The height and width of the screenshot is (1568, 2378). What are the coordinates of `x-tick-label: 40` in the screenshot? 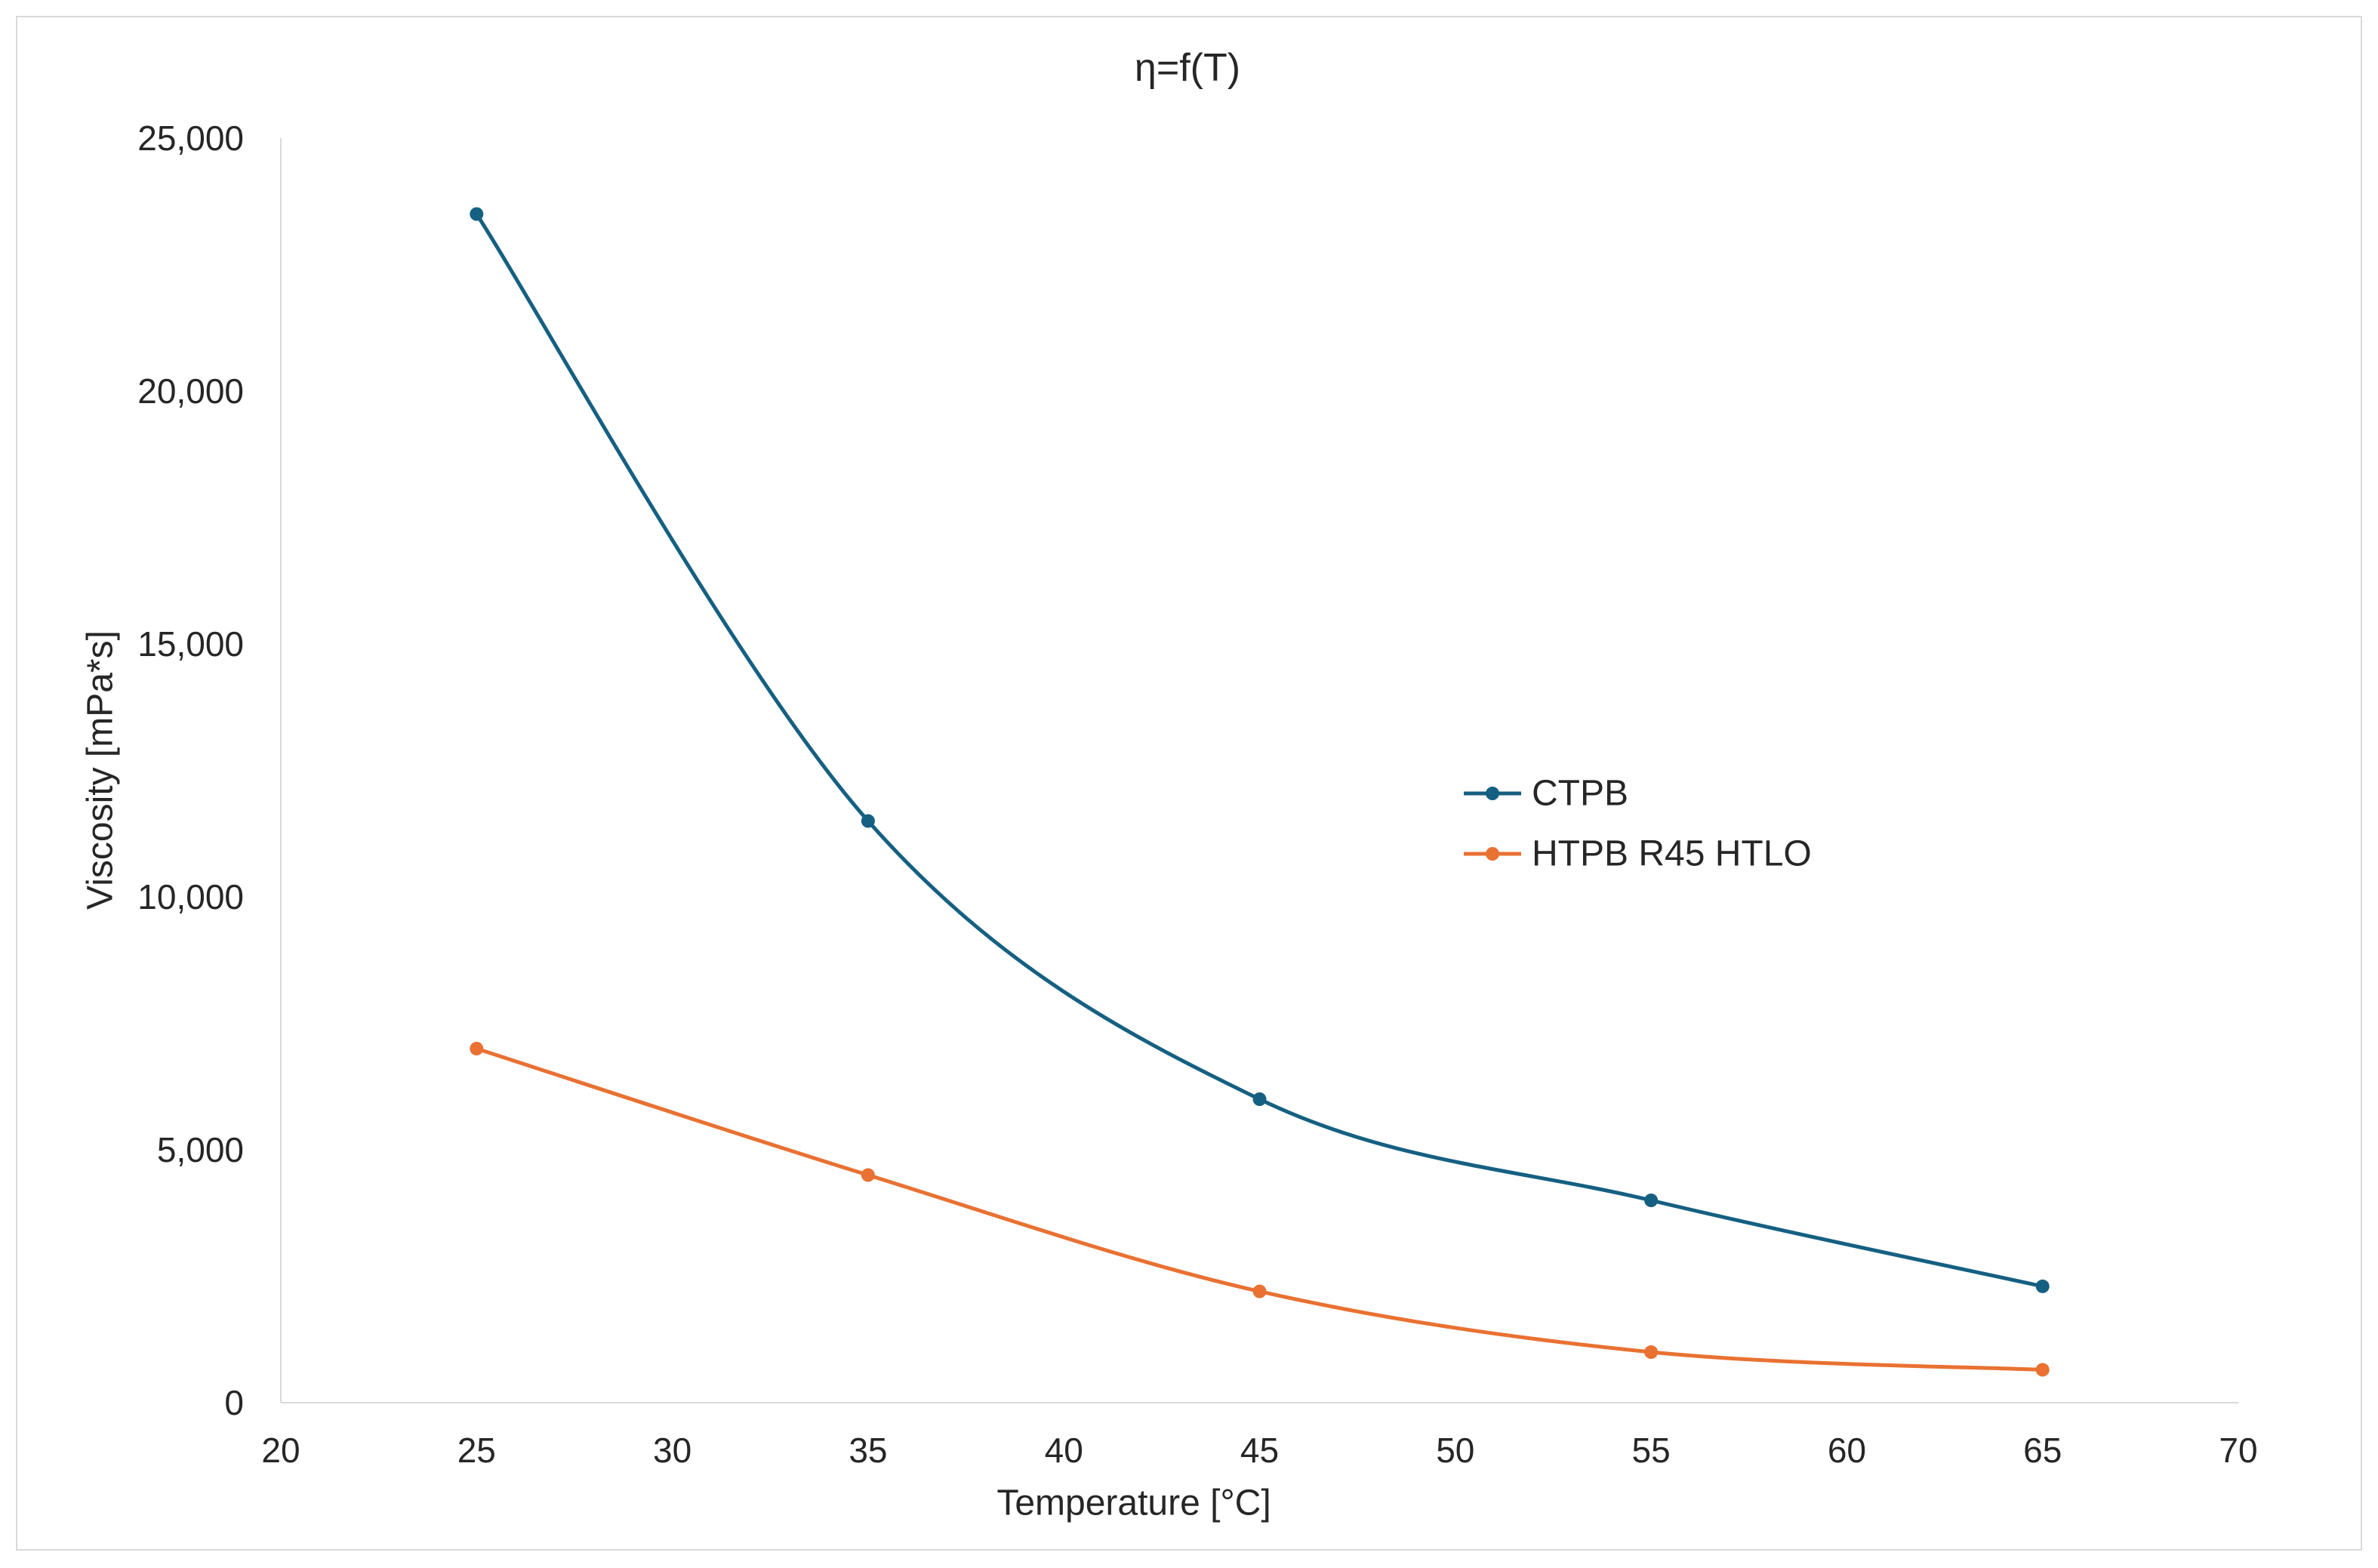 It's located at (1064, 1450).